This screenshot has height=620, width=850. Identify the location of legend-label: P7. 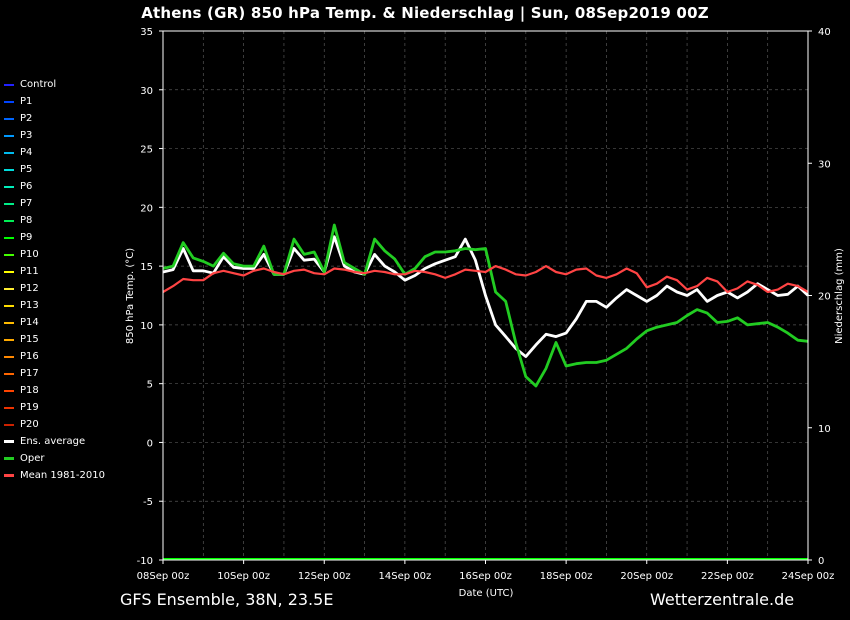
(26, 203).